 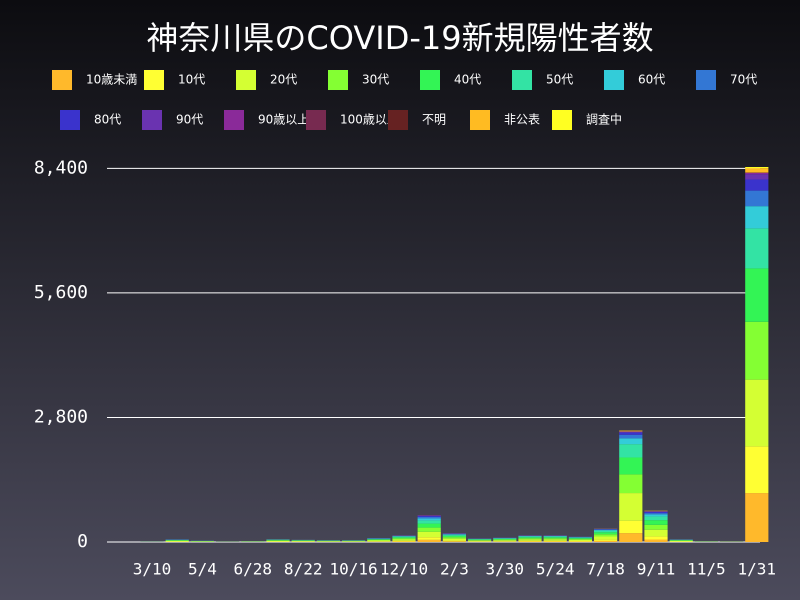 What do you see at coordinates (505, 569) in the screenshot?
I see `x-tick-label: 3/30` at bounding box center [505, 569].